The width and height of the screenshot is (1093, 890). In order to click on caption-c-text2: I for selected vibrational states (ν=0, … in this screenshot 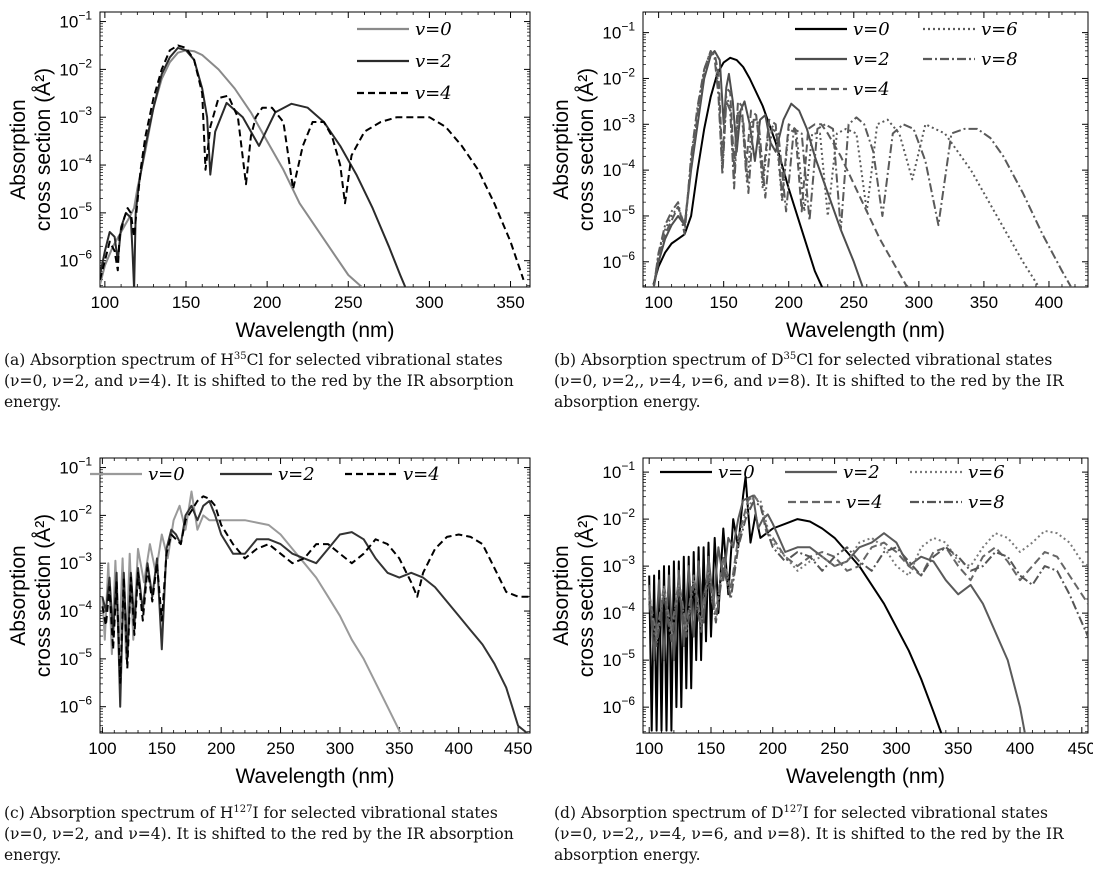, I will do `click(259, 834)`.